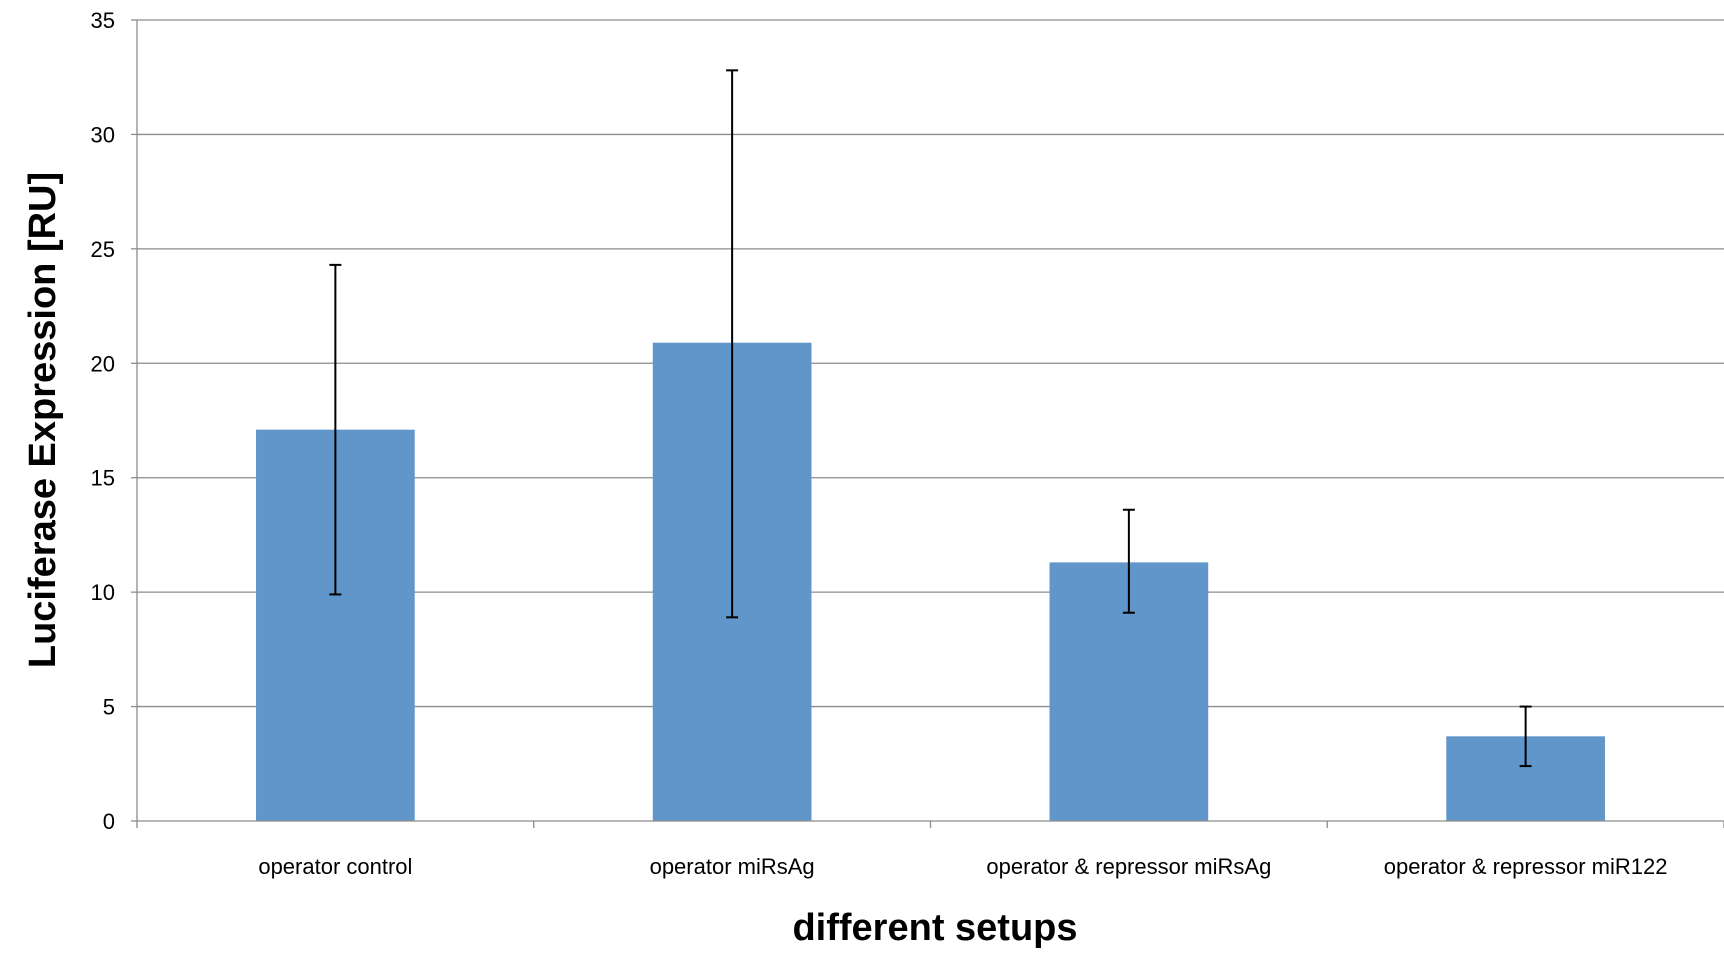 This screenshot has width=1724, height=954. What do you see at coordinates (103, 363) in the screenshot?
I see `y-tick-label: 20` at bounding box center [103, 363].